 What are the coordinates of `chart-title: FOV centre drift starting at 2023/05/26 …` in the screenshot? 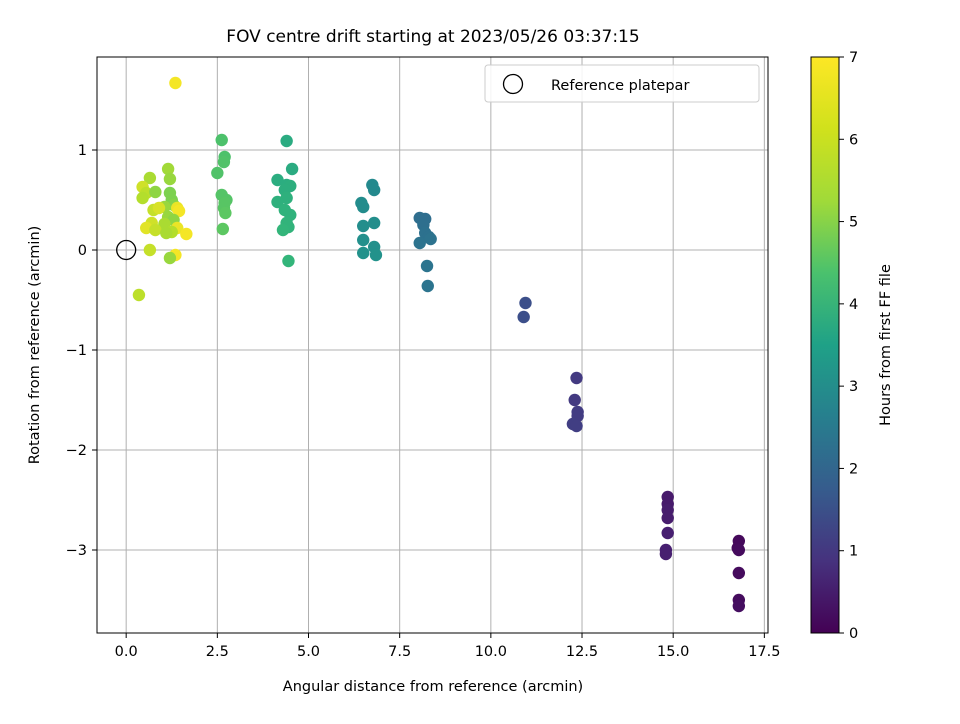 It's located at (432, 37).